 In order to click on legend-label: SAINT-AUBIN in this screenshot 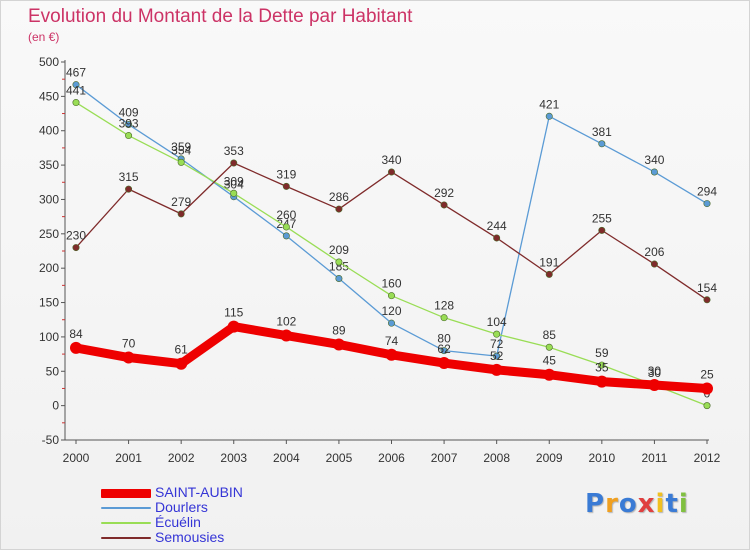, I will do `click(199, 492)`.